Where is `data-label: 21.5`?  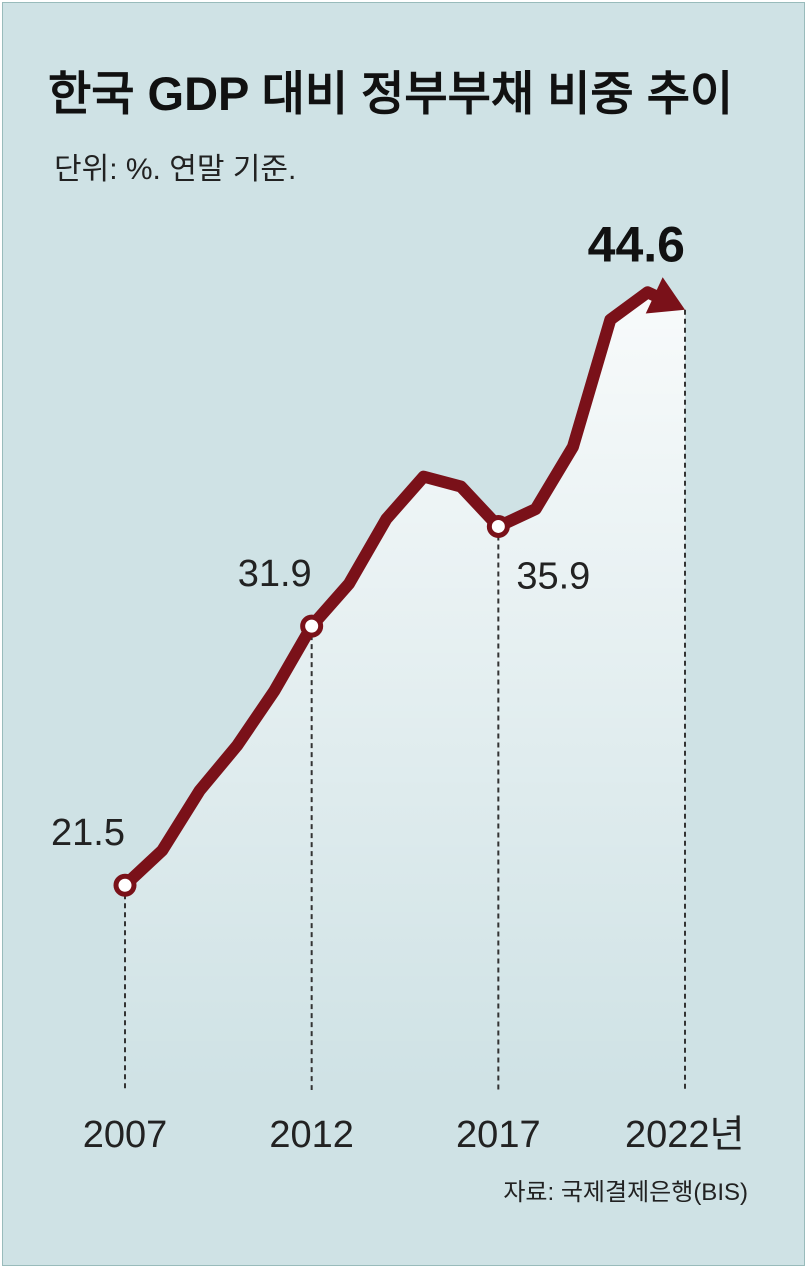
data-label: 21.5 is located at coordinates (88, 833).